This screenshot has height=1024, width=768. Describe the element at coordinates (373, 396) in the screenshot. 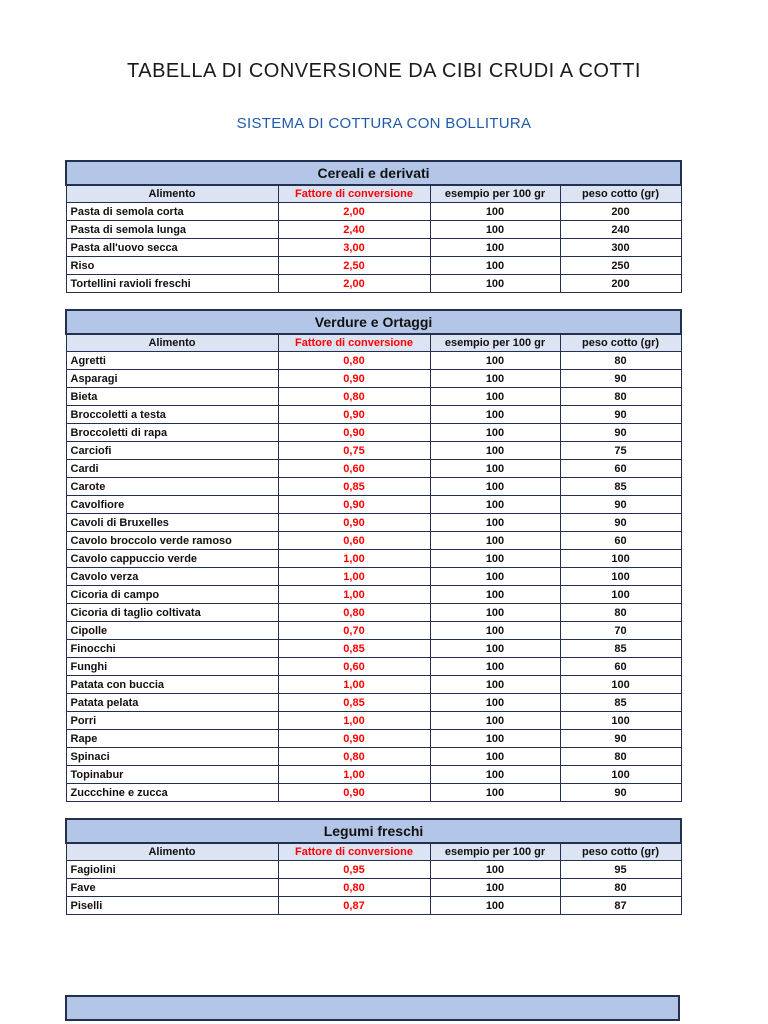

I see `table-row: Bieta 0,80 100 80` at that location.